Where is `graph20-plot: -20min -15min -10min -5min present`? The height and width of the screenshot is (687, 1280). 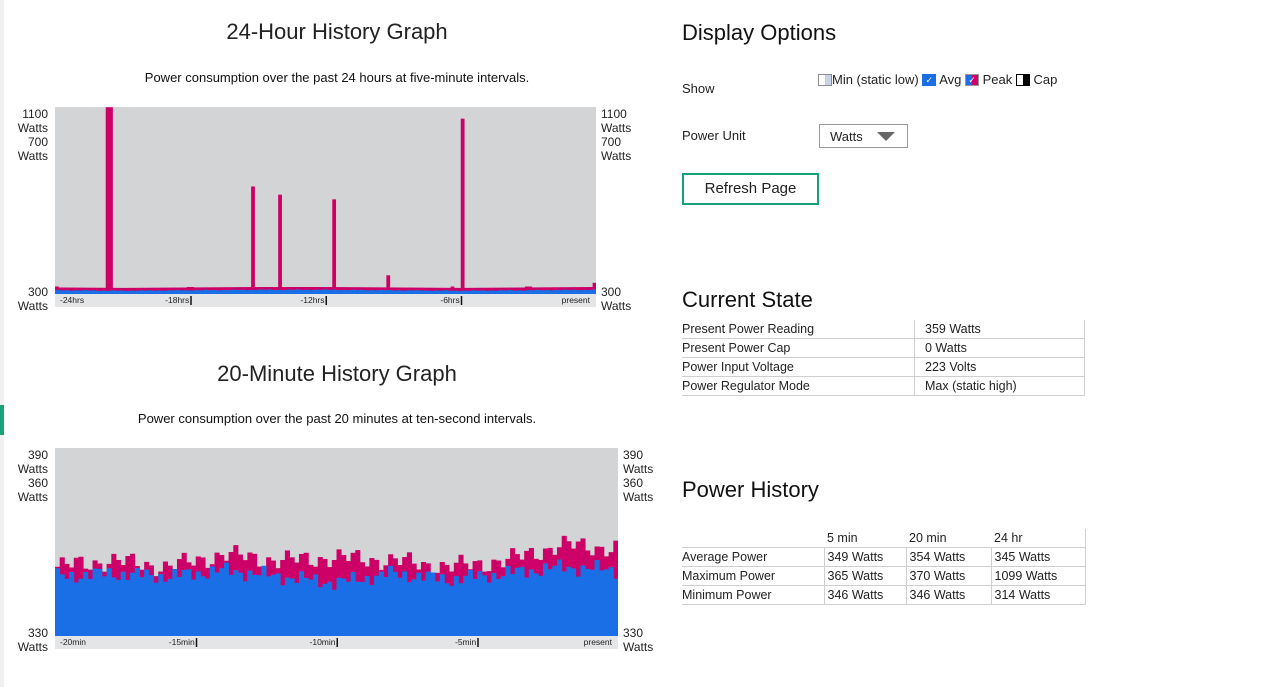 graph20-plot: -20min -15min -10min -5min present is located at coordinates (336, 548).